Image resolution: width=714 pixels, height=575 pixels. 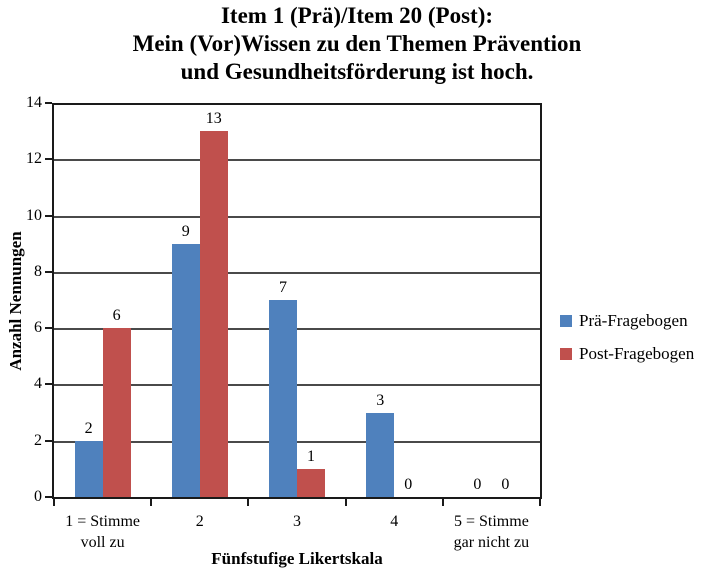 I want to click on bar-value-label: 3, so click(x=380, y=400).